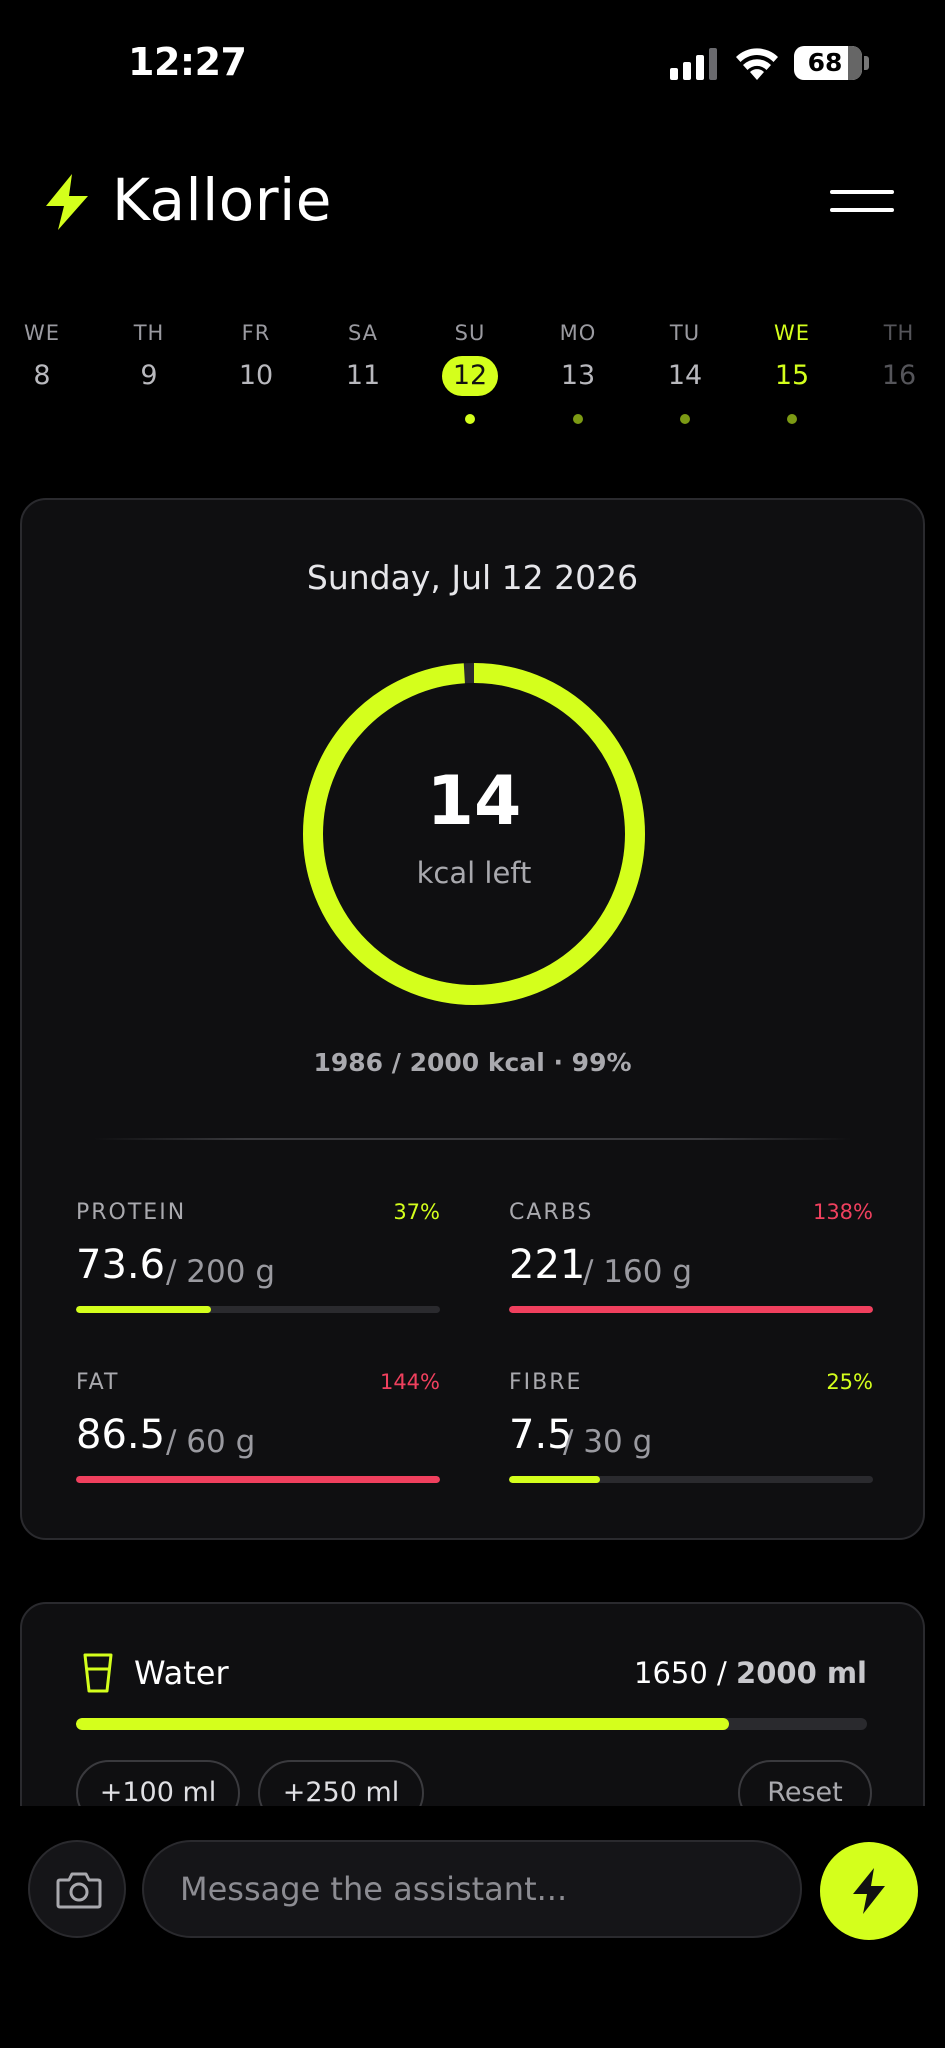 The width and height of the screenshot is (945, 2048). What do you see at coordinates (547, 1265) in the screenshot?
I see `macro-value: 221` at bounding box center [547, 1265].